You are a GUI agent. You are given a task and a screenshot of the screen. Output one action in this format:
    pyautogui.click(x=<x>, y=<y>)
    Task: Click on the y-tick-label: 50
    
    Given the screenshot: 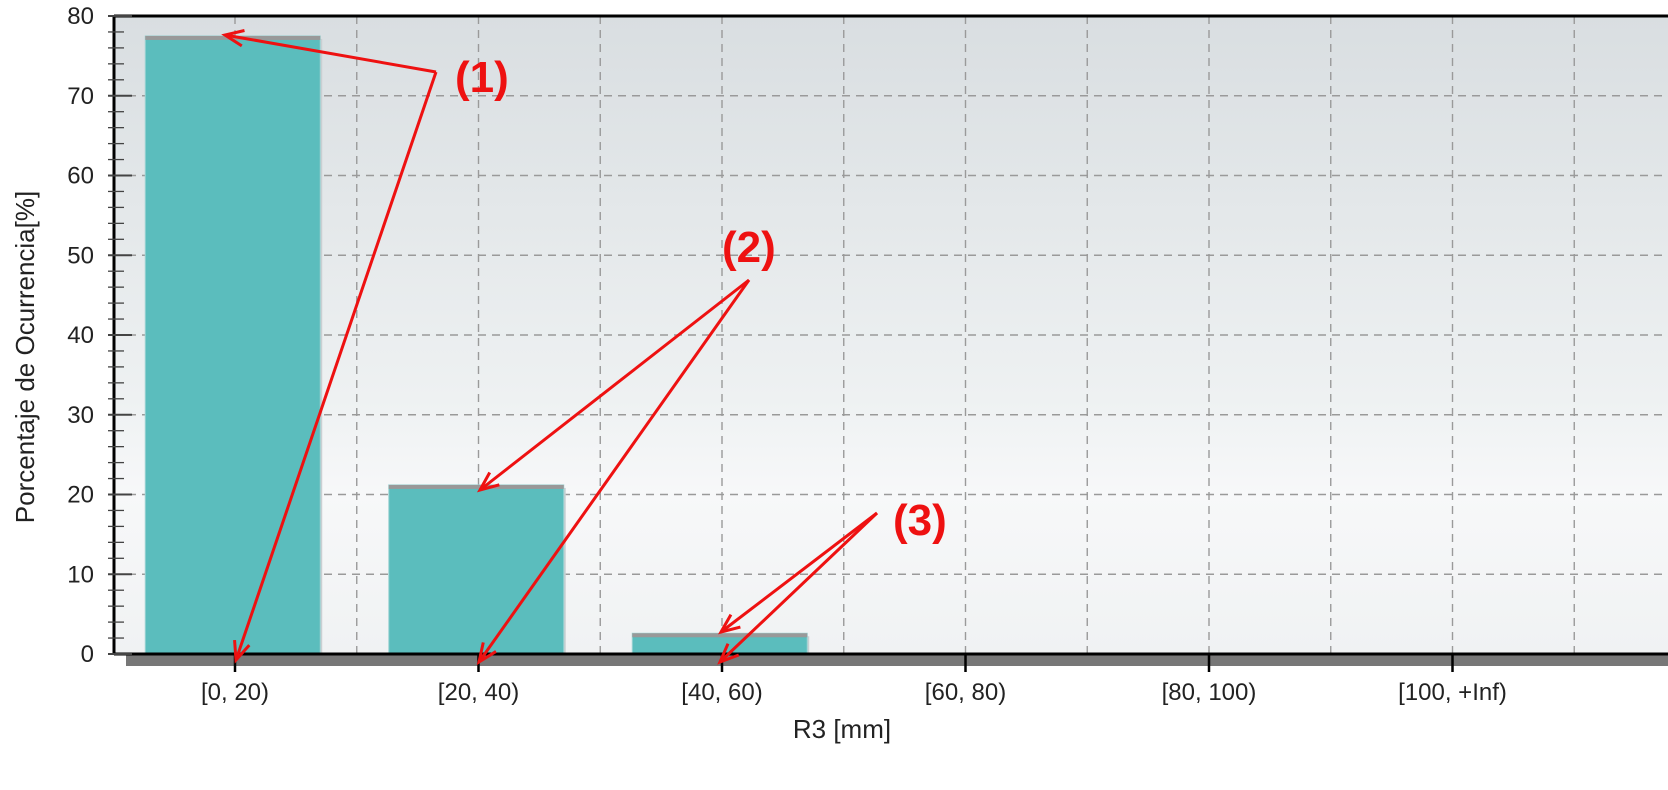 What is the action you would take?
    pyautogui.click(x=80, y=255)
    